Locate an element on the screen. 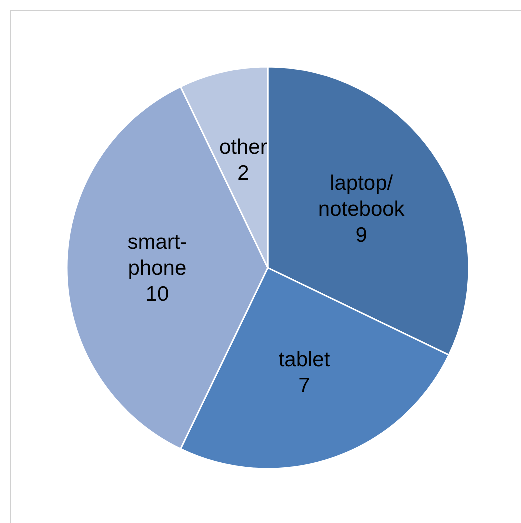 This screenshot has width=521, height=523. slice-label: smart-phone is located at coordinates (158, 255).